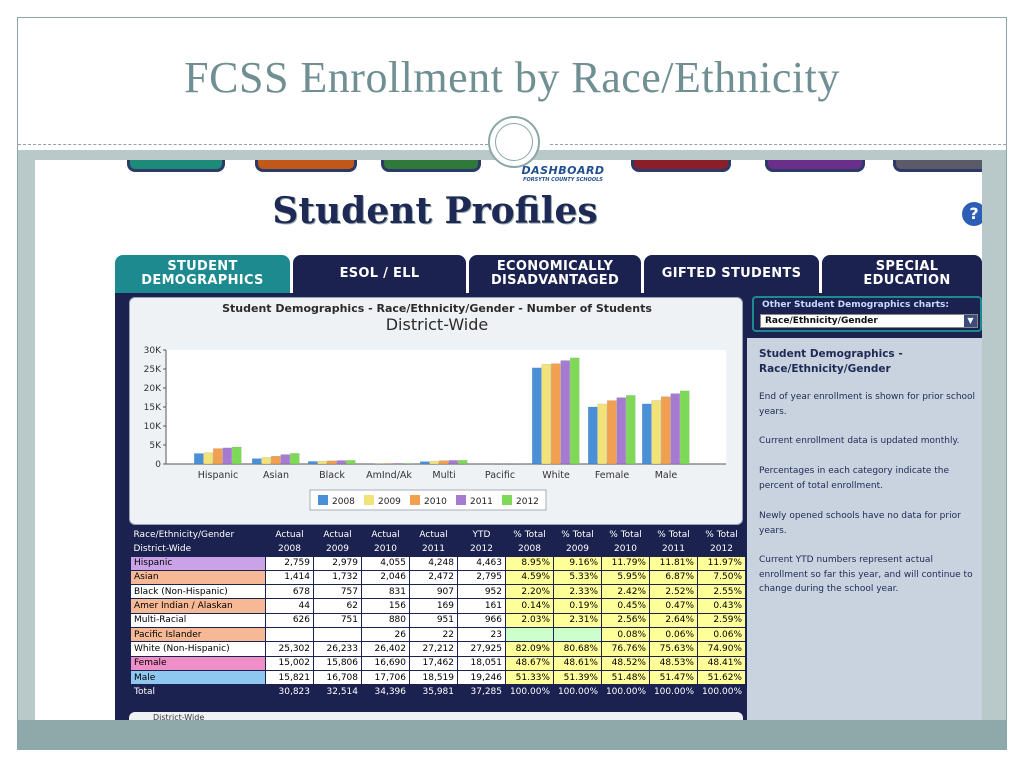  Describe the element at coordinates (337, 692) in the screenshot. I see `total-cell-value: 32,514` at that location.